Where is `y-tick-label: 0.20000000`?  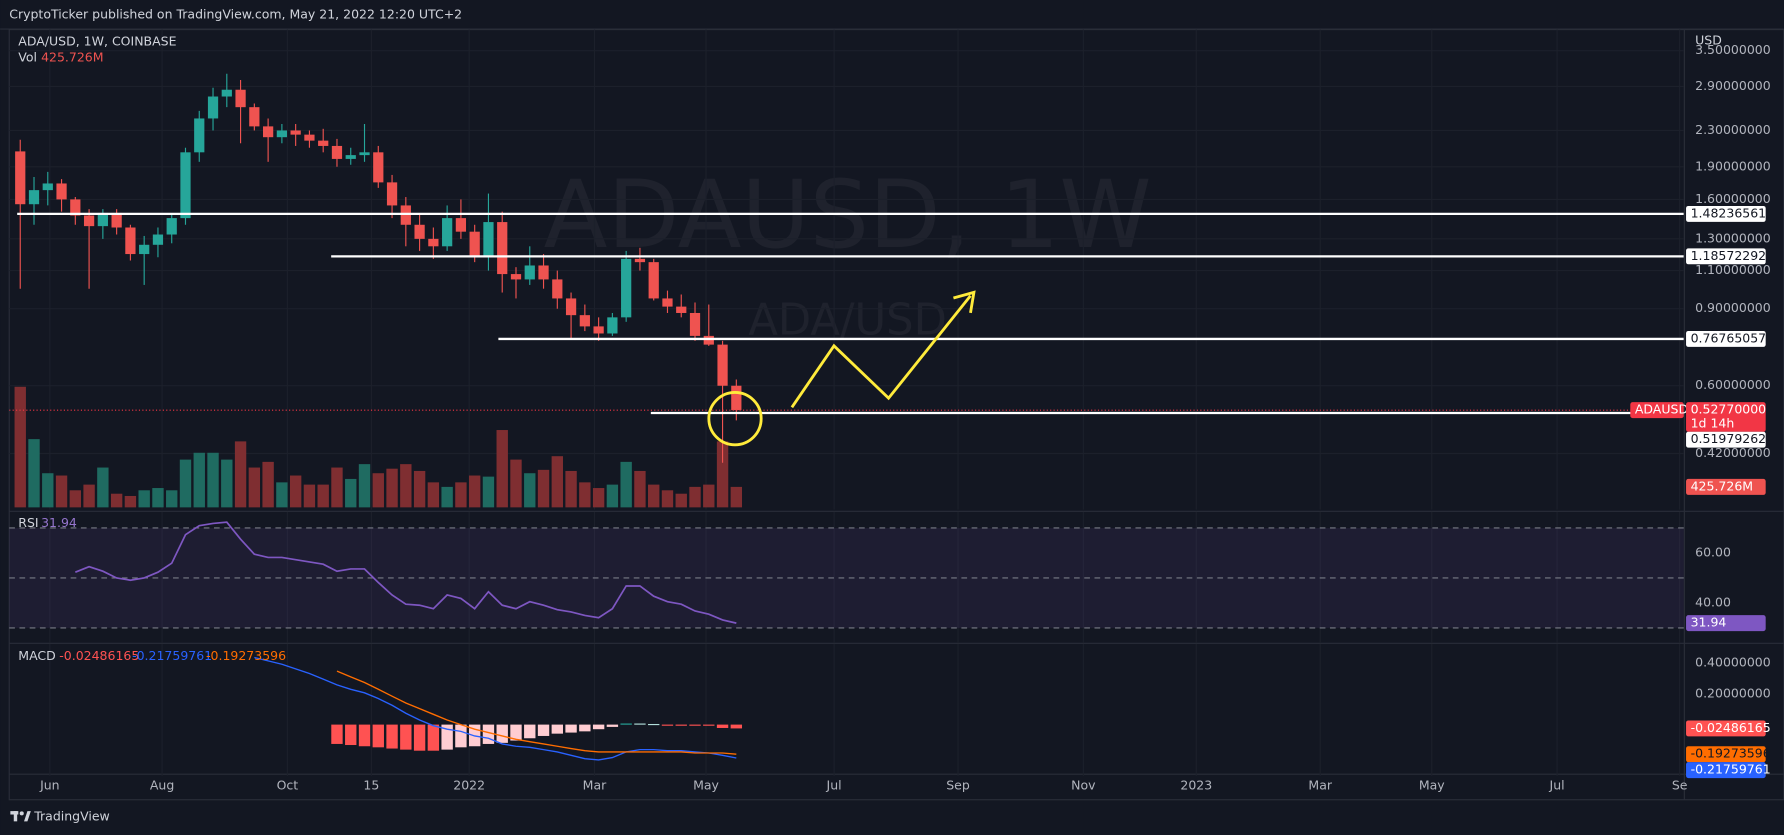 y-tick-label: 0.20000000 is located at coordinates (1733, 692).